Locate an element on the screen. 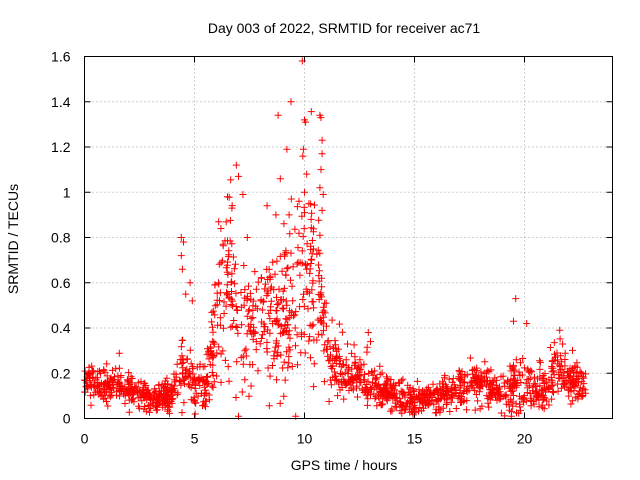  y-tick-label: 1.4 is located at coordinates (61, 102).